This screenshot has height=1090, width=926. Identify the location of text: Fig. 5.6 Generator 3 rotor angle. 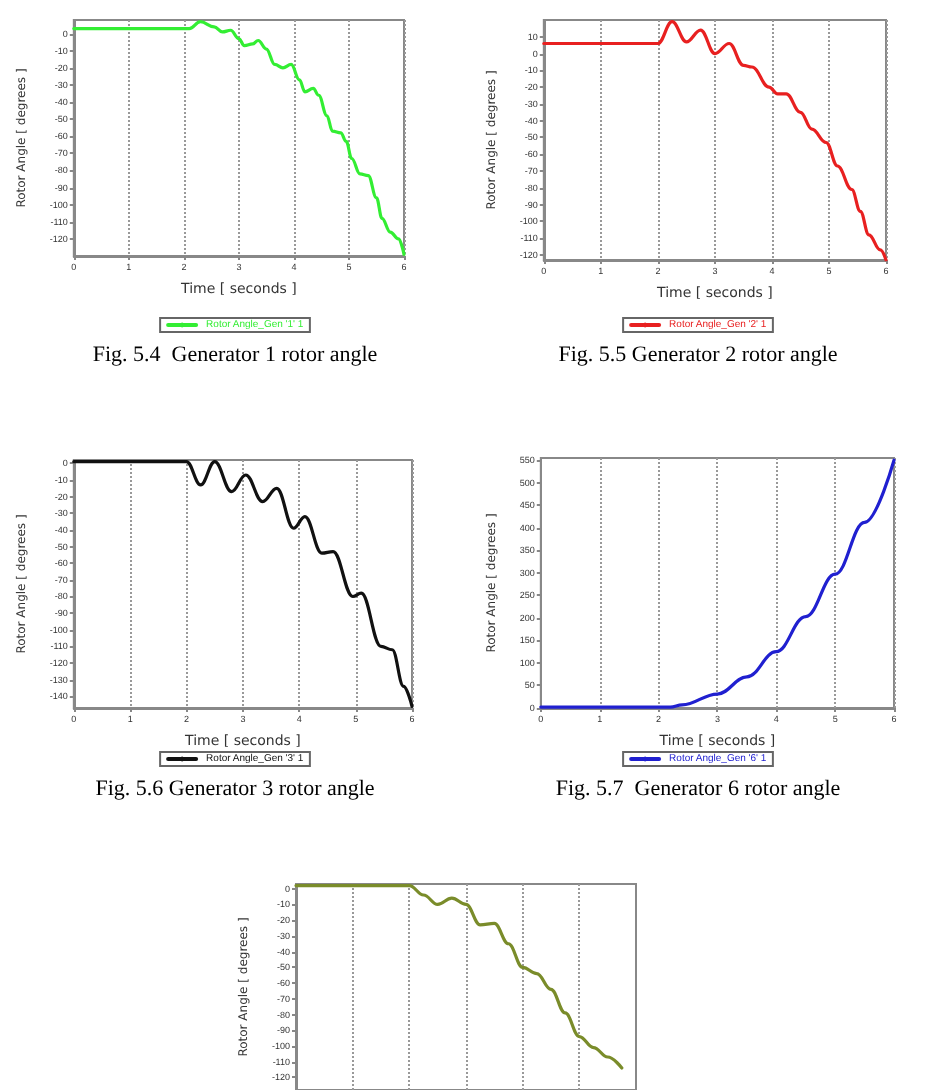
(235, 789).